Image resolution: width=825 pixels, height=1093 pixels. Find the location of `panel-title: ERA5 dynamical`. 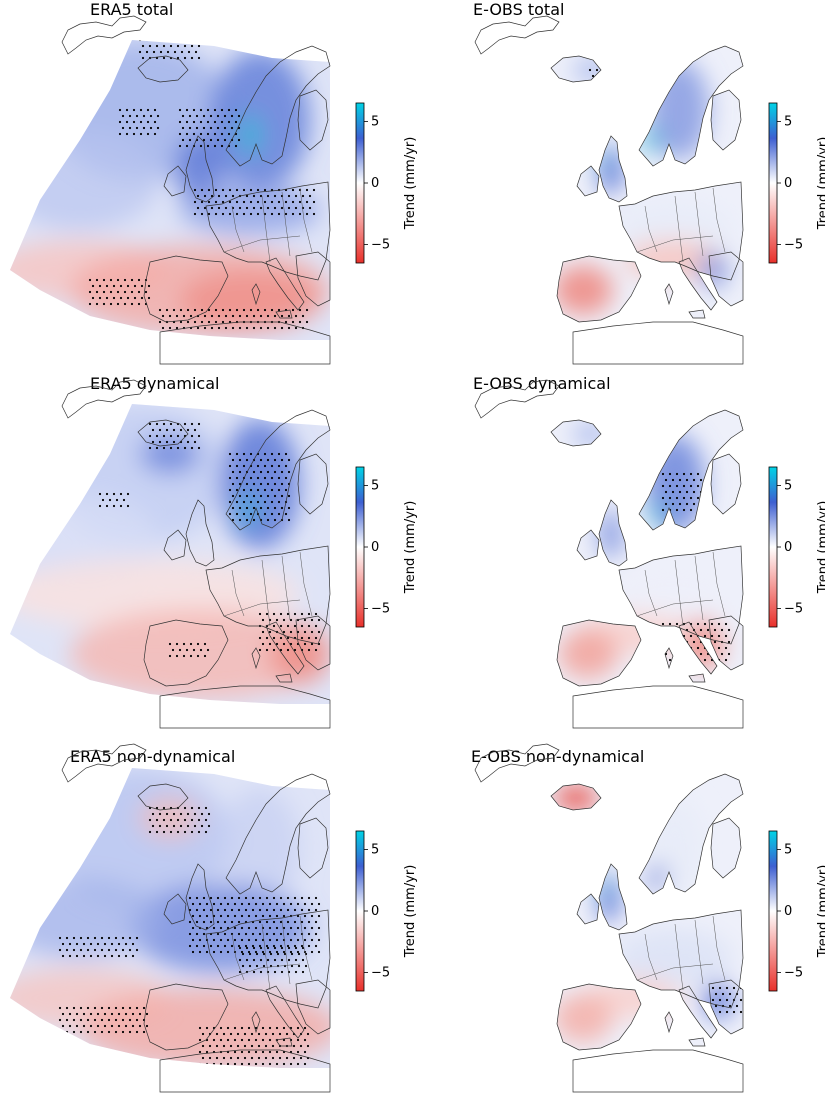

panel-title: ERA5 dynamical is located at coordinates (155, 383).